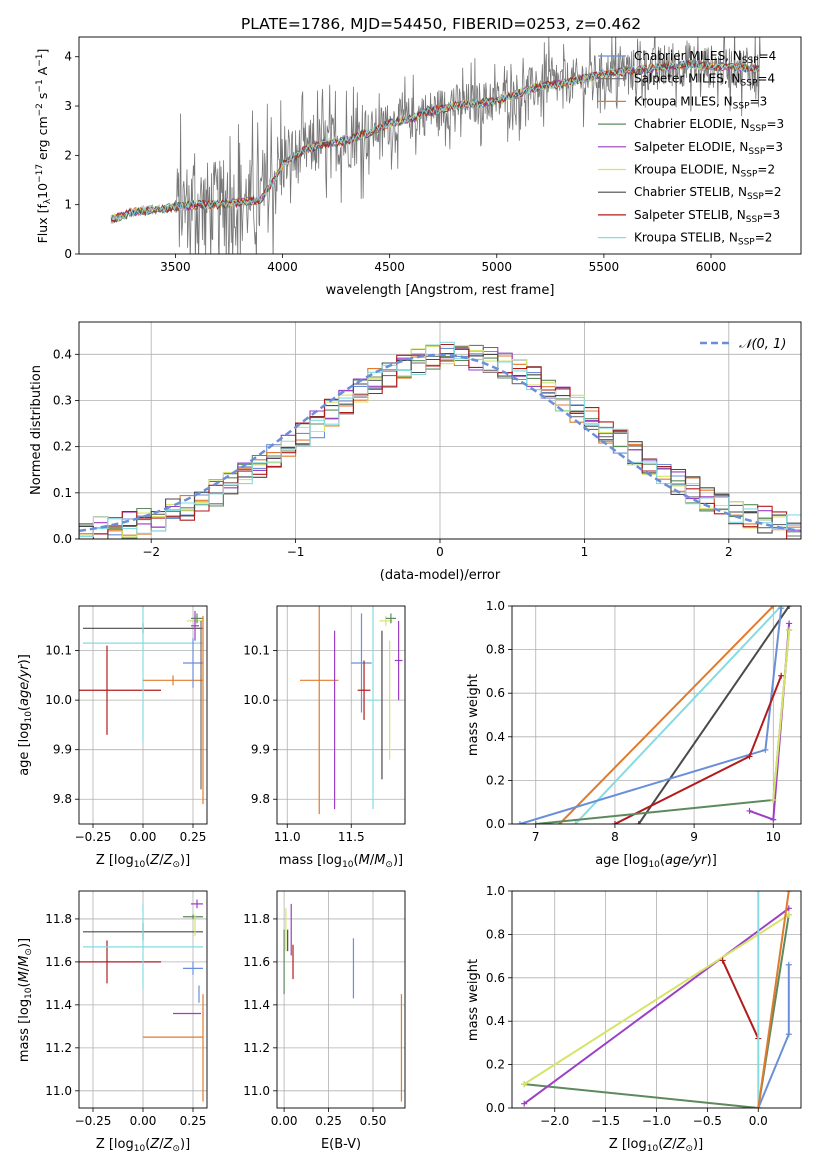  I want to click on x-tick-label: −2, so click(151, 552).